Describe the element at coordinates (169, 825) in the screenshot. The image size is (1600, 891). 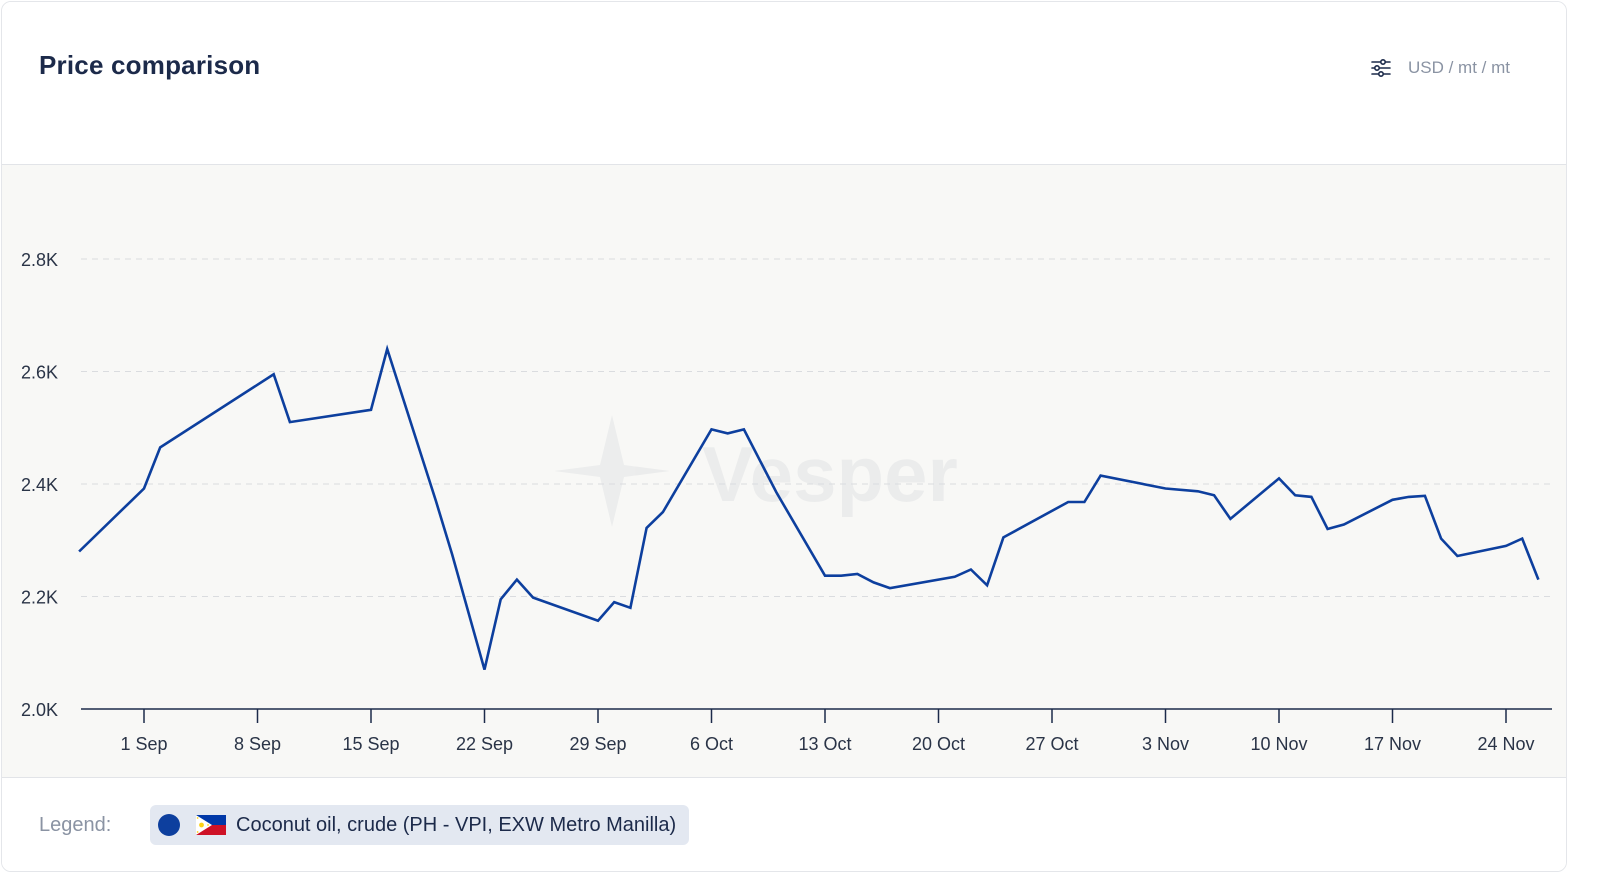
I see `series-color-dot` at that location.